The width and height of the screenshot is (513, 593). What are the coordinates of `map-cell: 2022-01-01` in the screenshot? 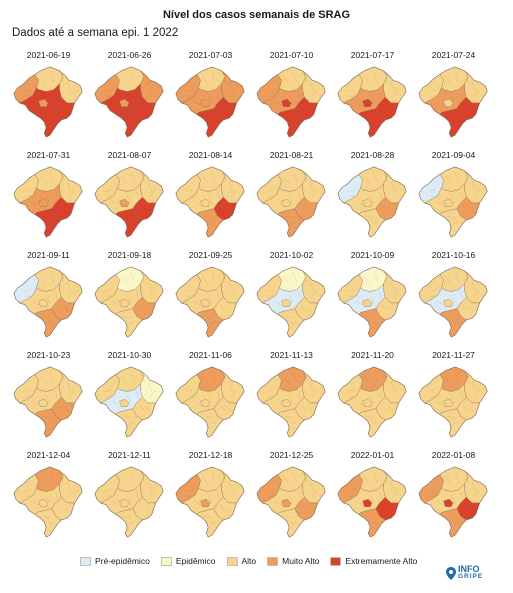 It's located at (372, 500).